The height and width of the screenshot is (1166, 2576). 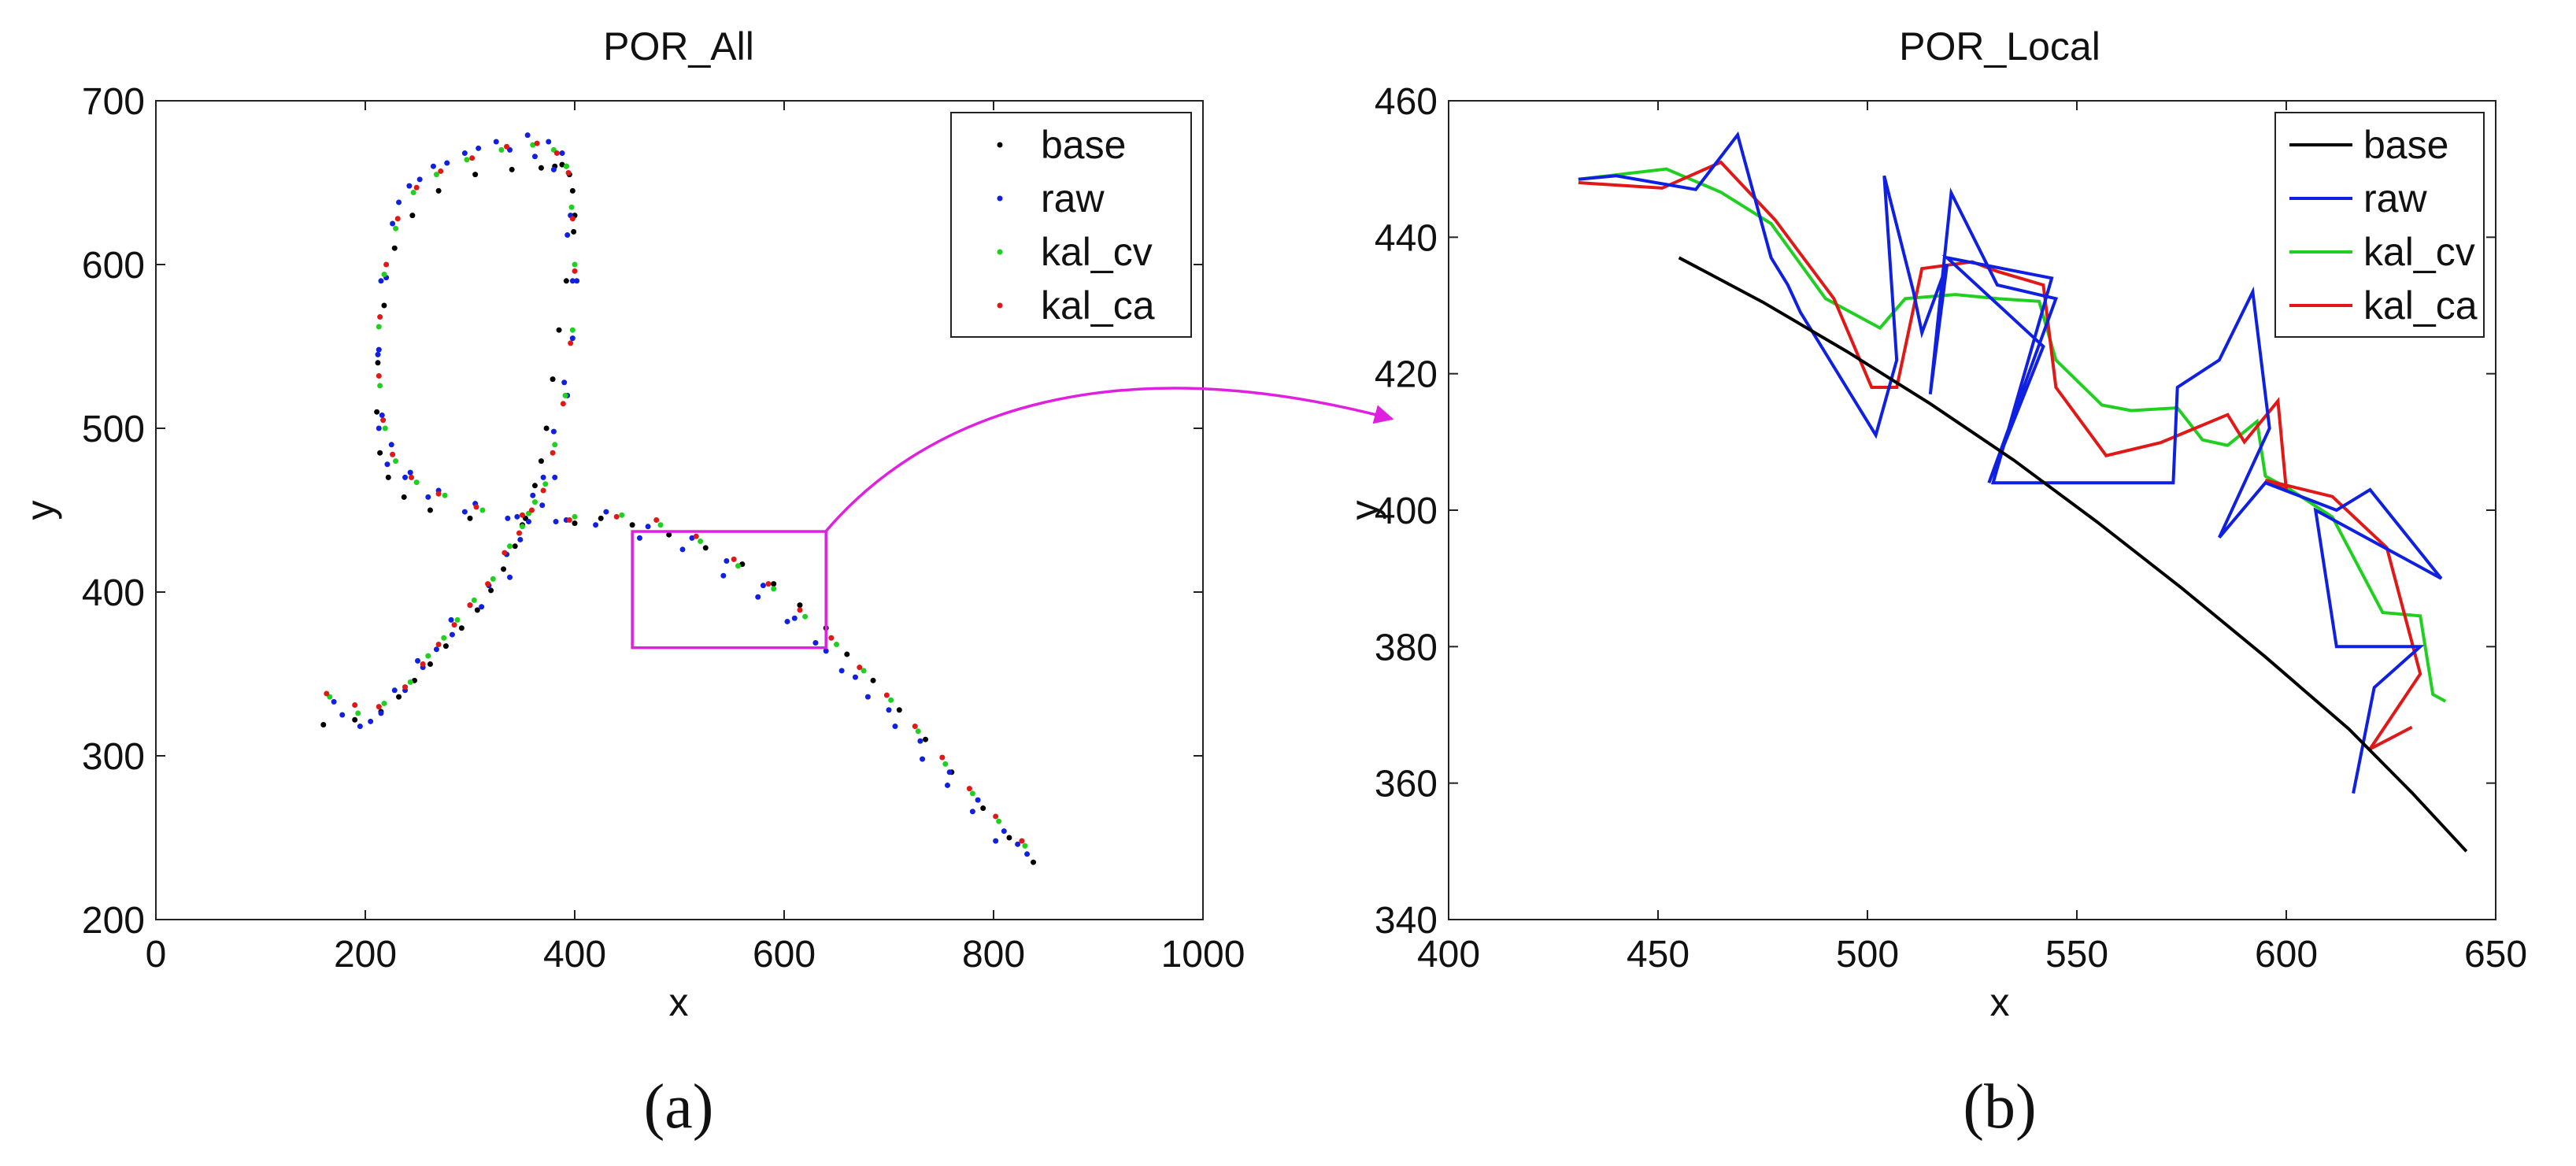 What do you see at coordinates (2000, 1002) in the screenshot?
I see `x-axis-label: x` at bounding box center [2000, 1002].